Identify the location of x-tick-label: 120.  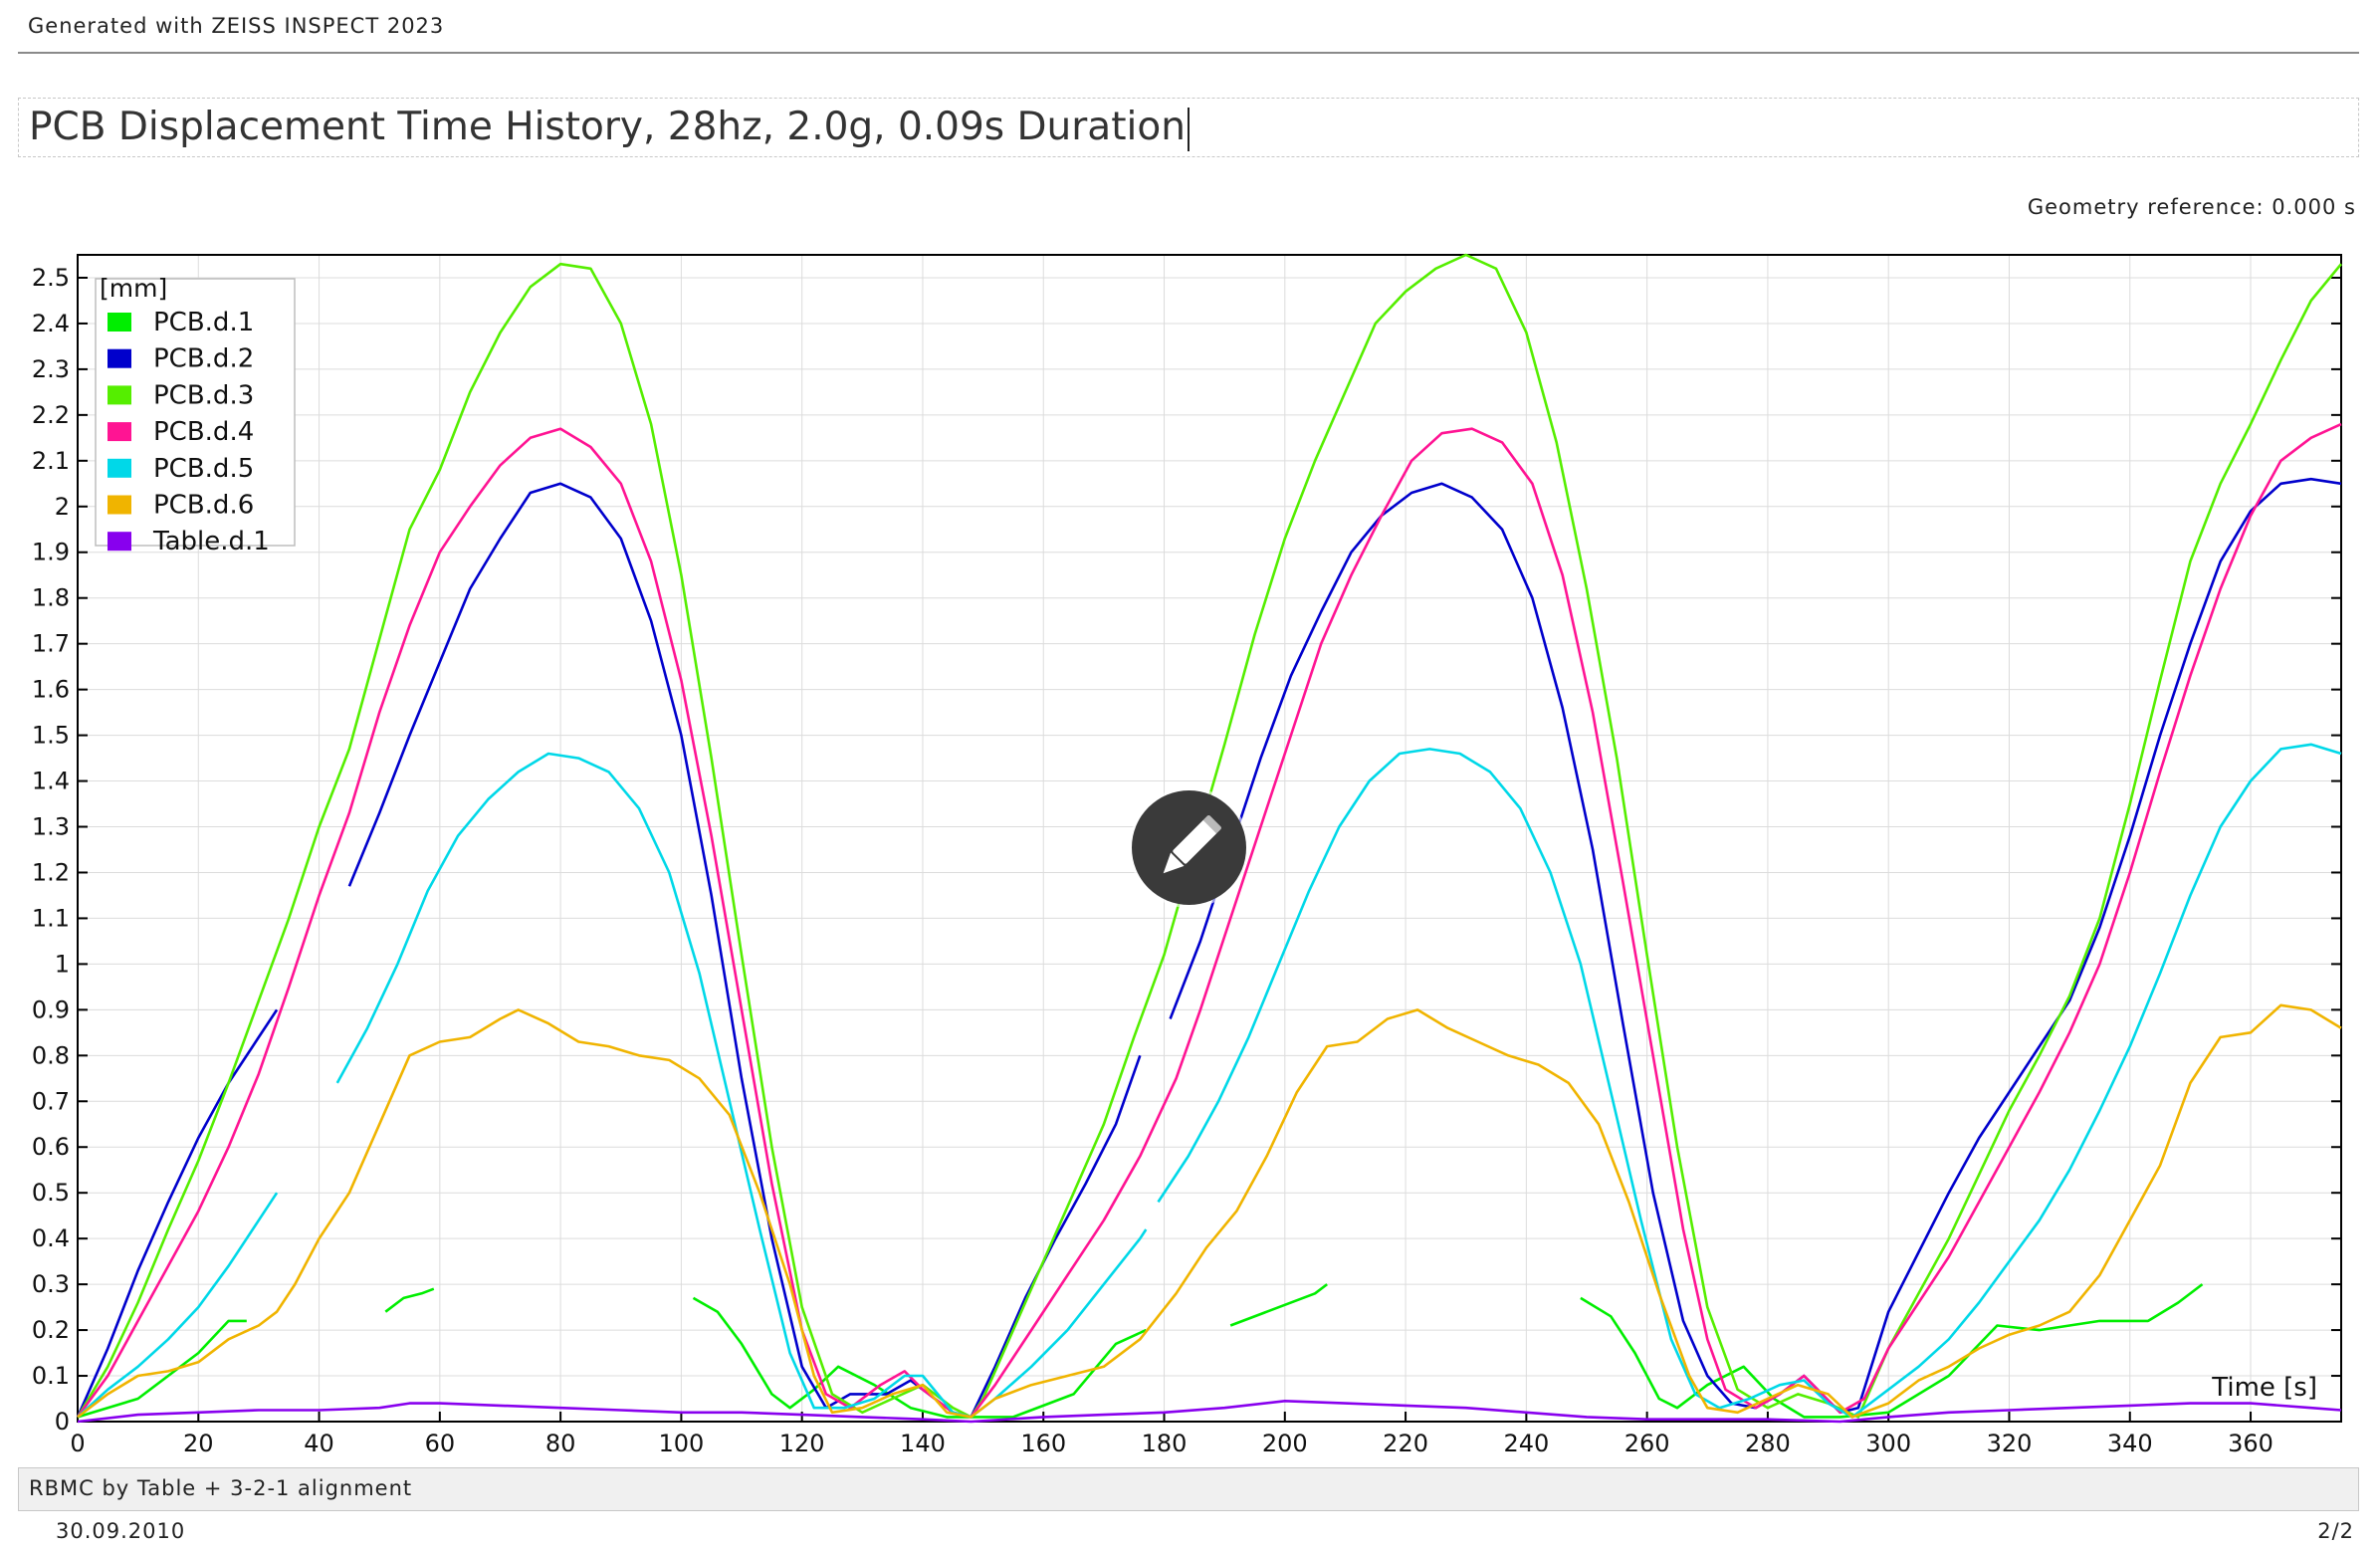
(802, 1443).